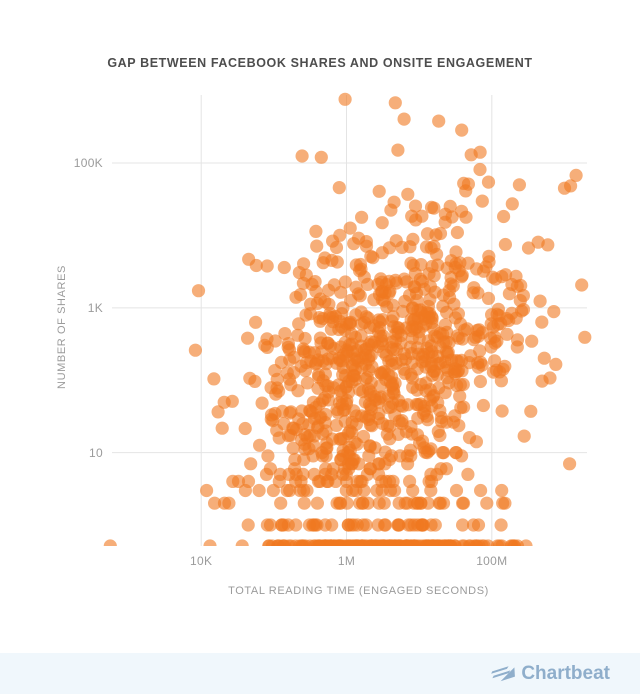  Describe the element at coordinates (565, 673) in the screenshot. I see `chartbeat-wordmark: Chartbeat` at that location.